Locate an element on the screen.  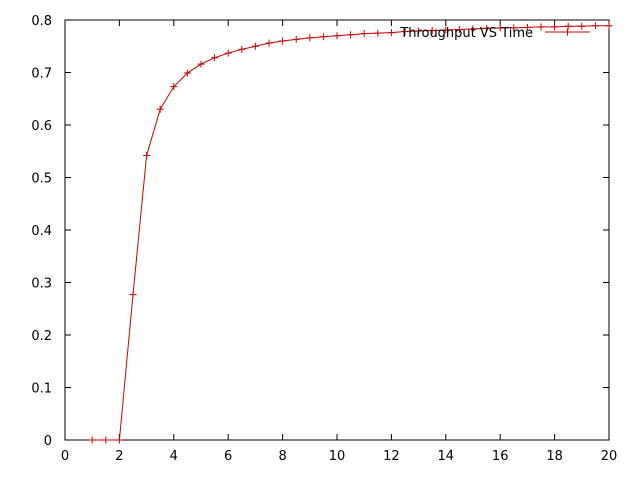
y-tick-label-6: 0.6 is located at coordinates (41, 126).